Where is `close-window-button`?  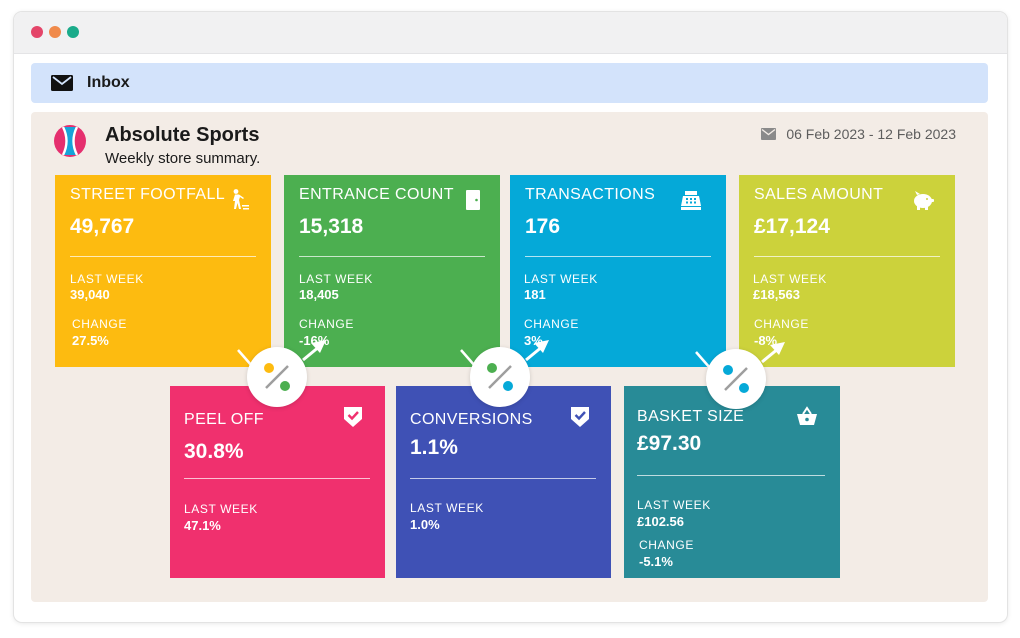
close-window-button is located at coordinates (37, 32).